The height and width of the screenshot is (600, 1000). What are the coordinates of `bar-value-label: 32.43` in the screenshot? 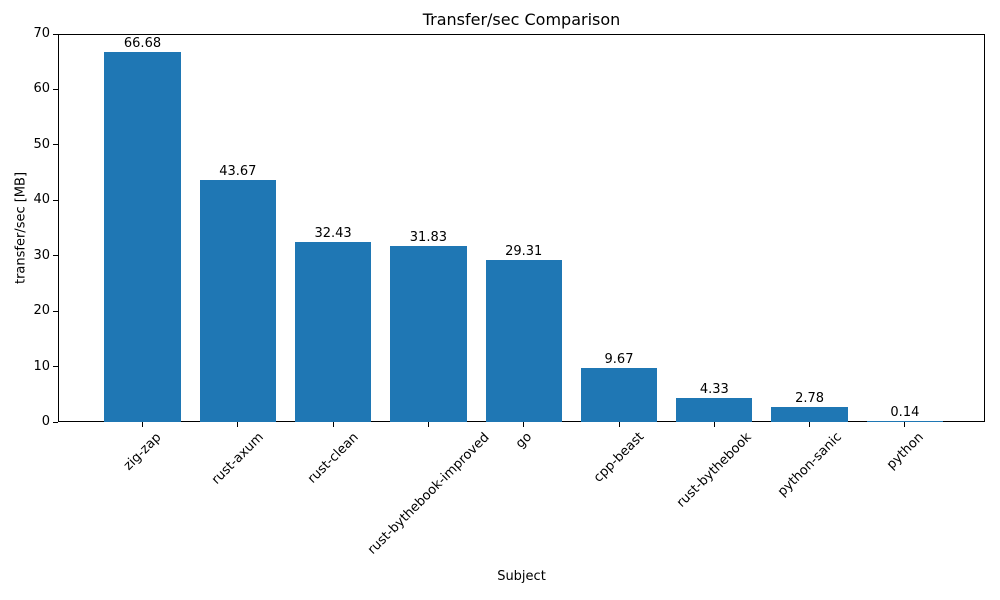 It's located at (333, 234).